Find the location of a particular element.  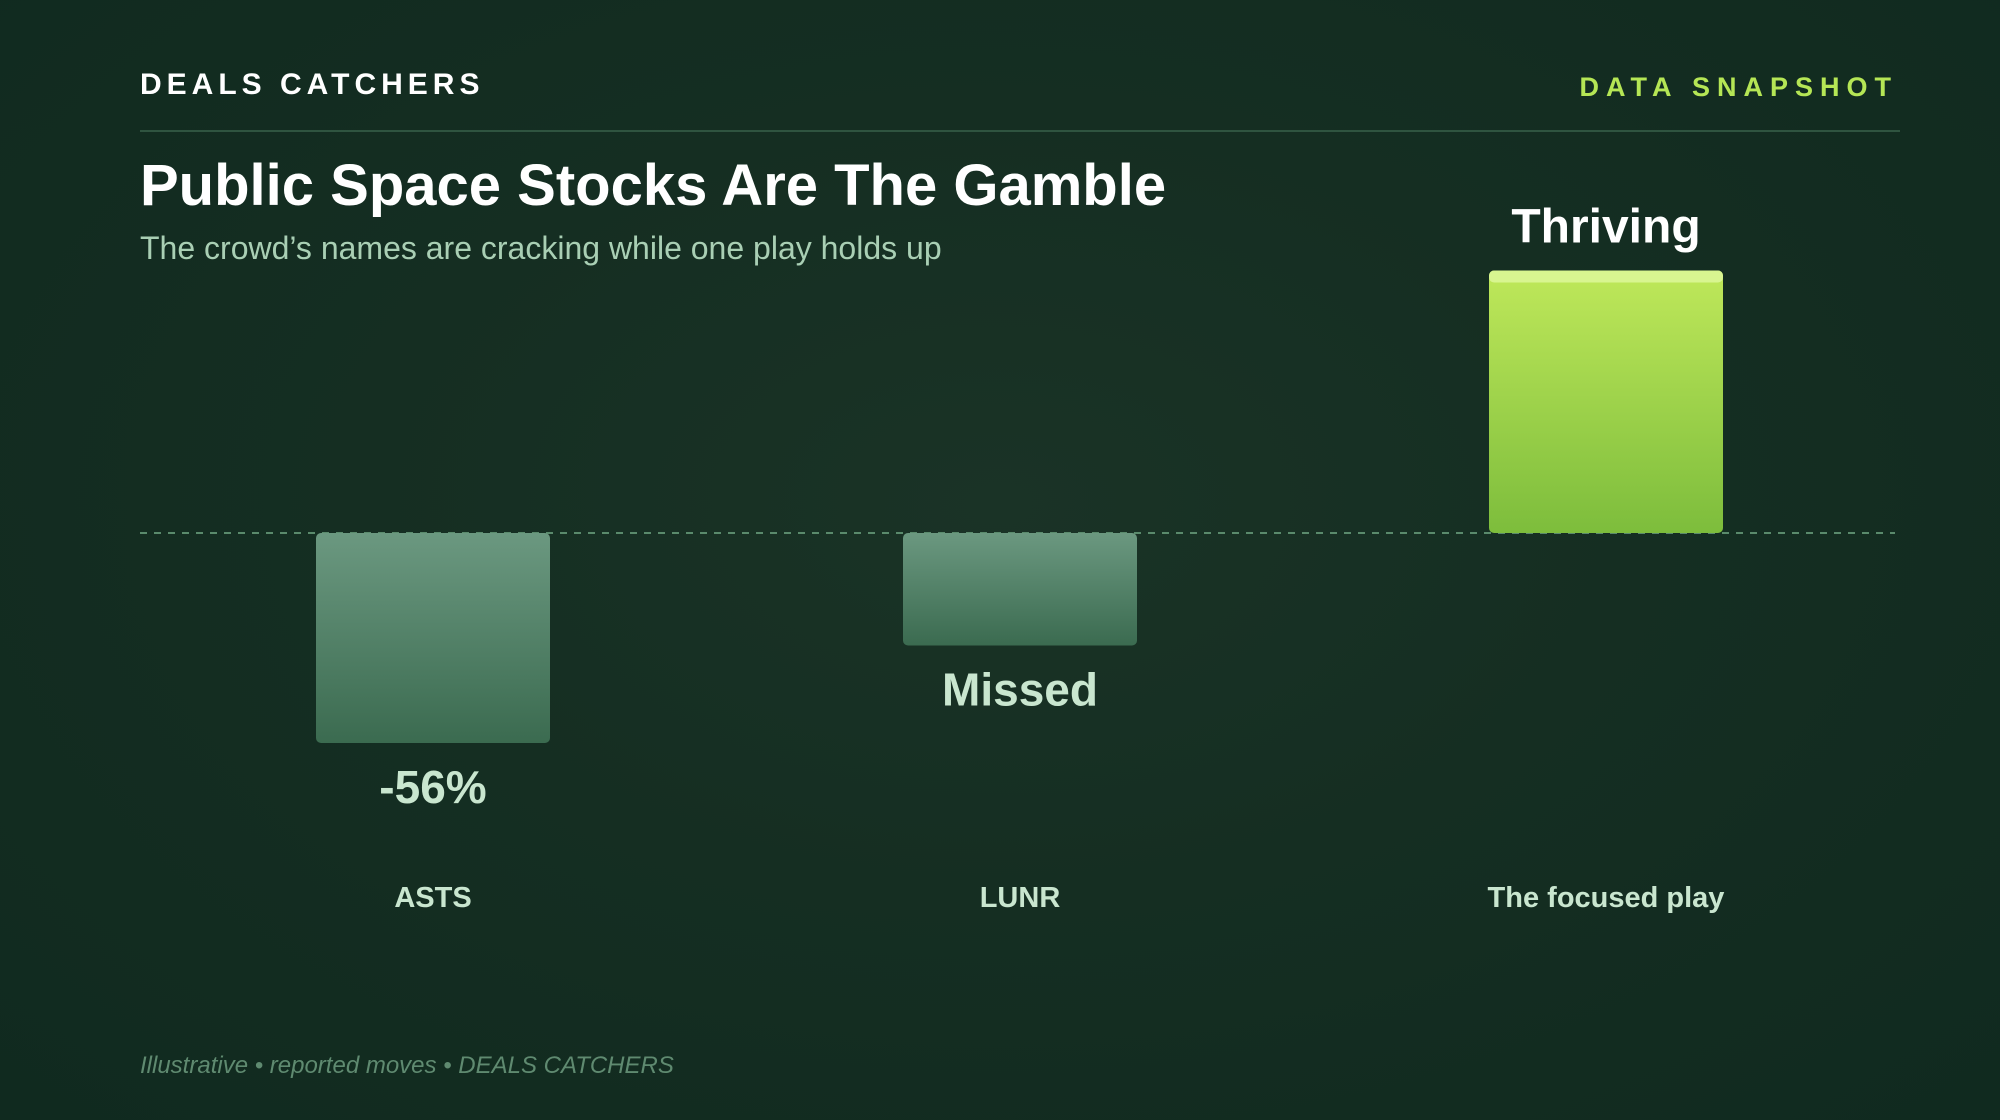

data-label-2: Thriving is located at coordinates (1605, 227).